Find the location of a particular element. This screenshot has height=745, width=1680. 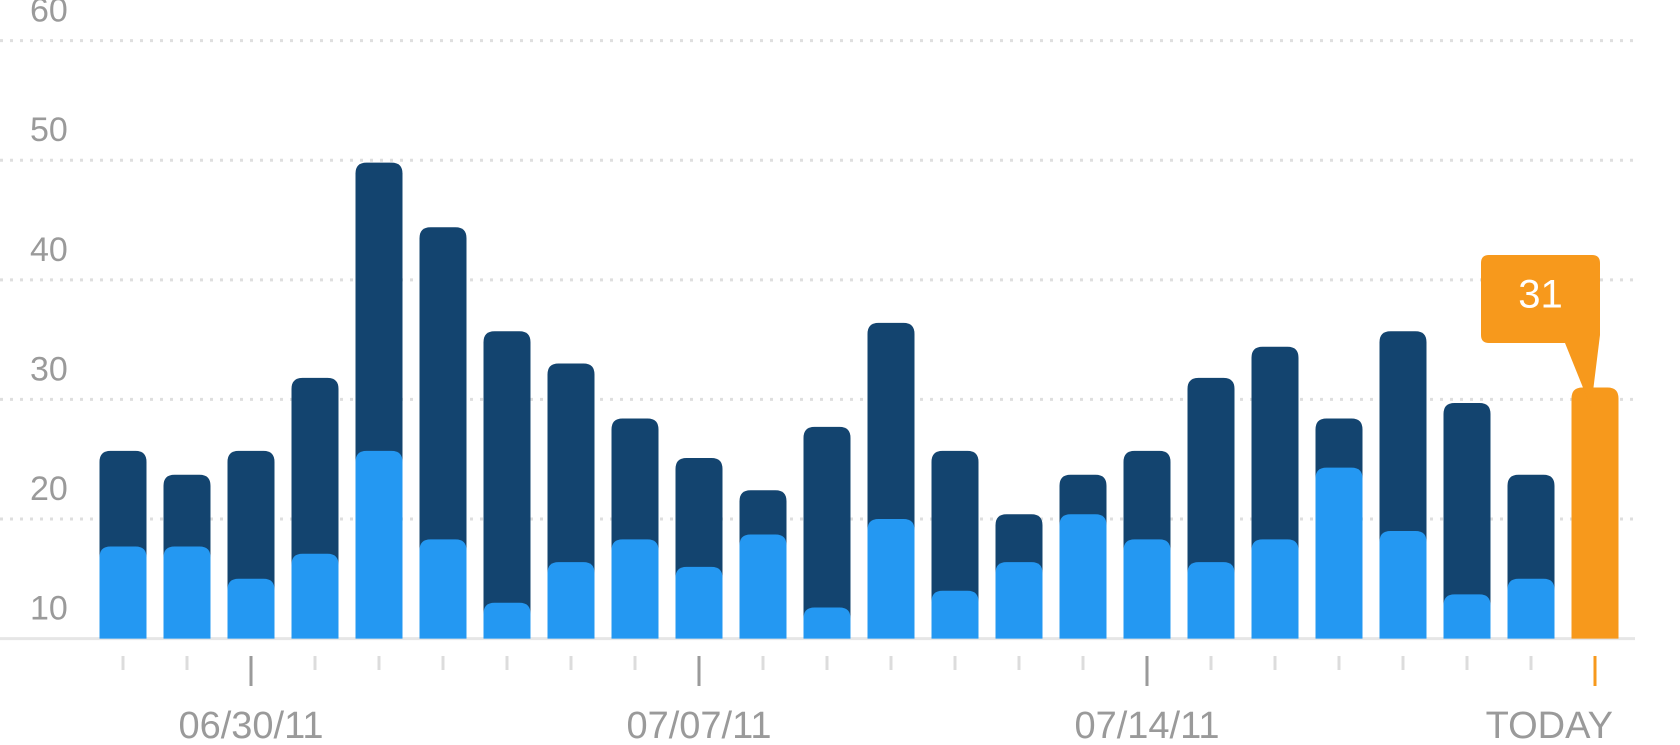

y-tick-label: 60 is located at coordinates (49, 15).